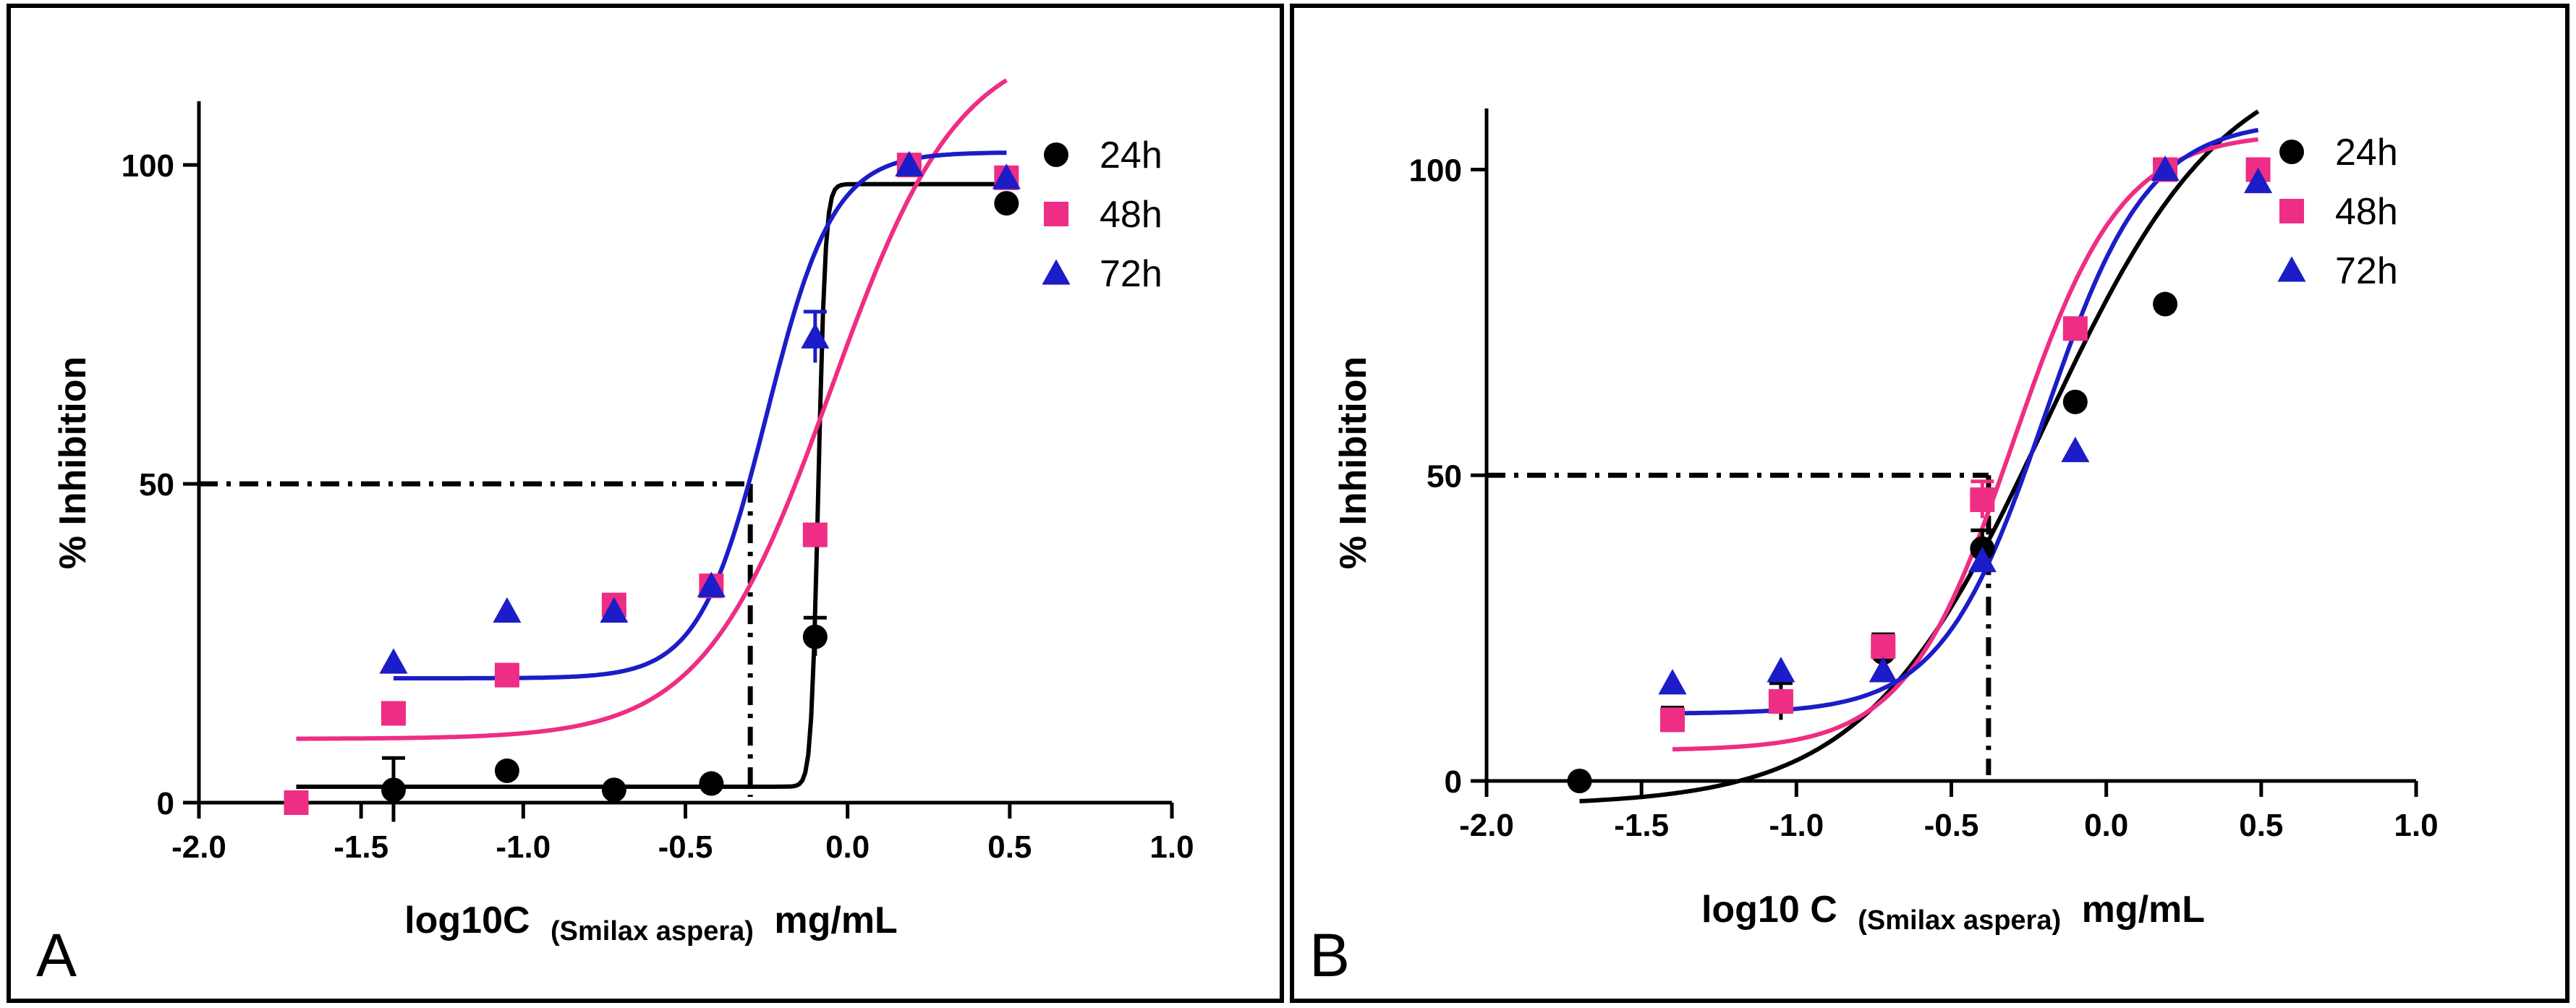 This screenshot has height=1008, width=2576. What do you see at coordinates (165, 803) in the screenshot?
I see `panel-a-y-tick-label: 0` at bounding box center [165, 803].